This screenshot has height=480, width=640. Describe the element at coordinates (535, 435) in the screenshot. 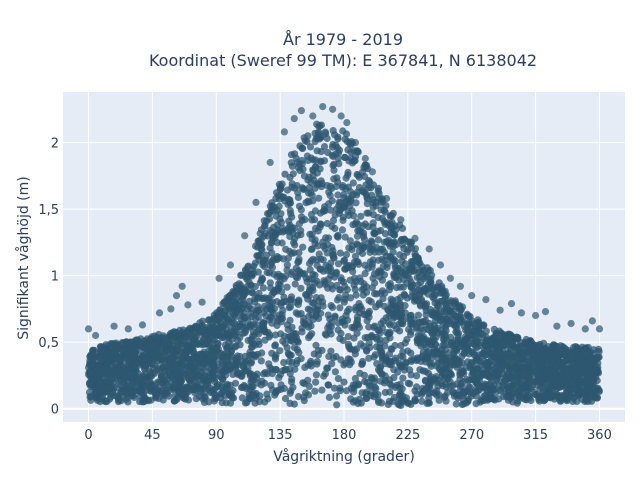

I see `x-tick-label: 315` at that location.